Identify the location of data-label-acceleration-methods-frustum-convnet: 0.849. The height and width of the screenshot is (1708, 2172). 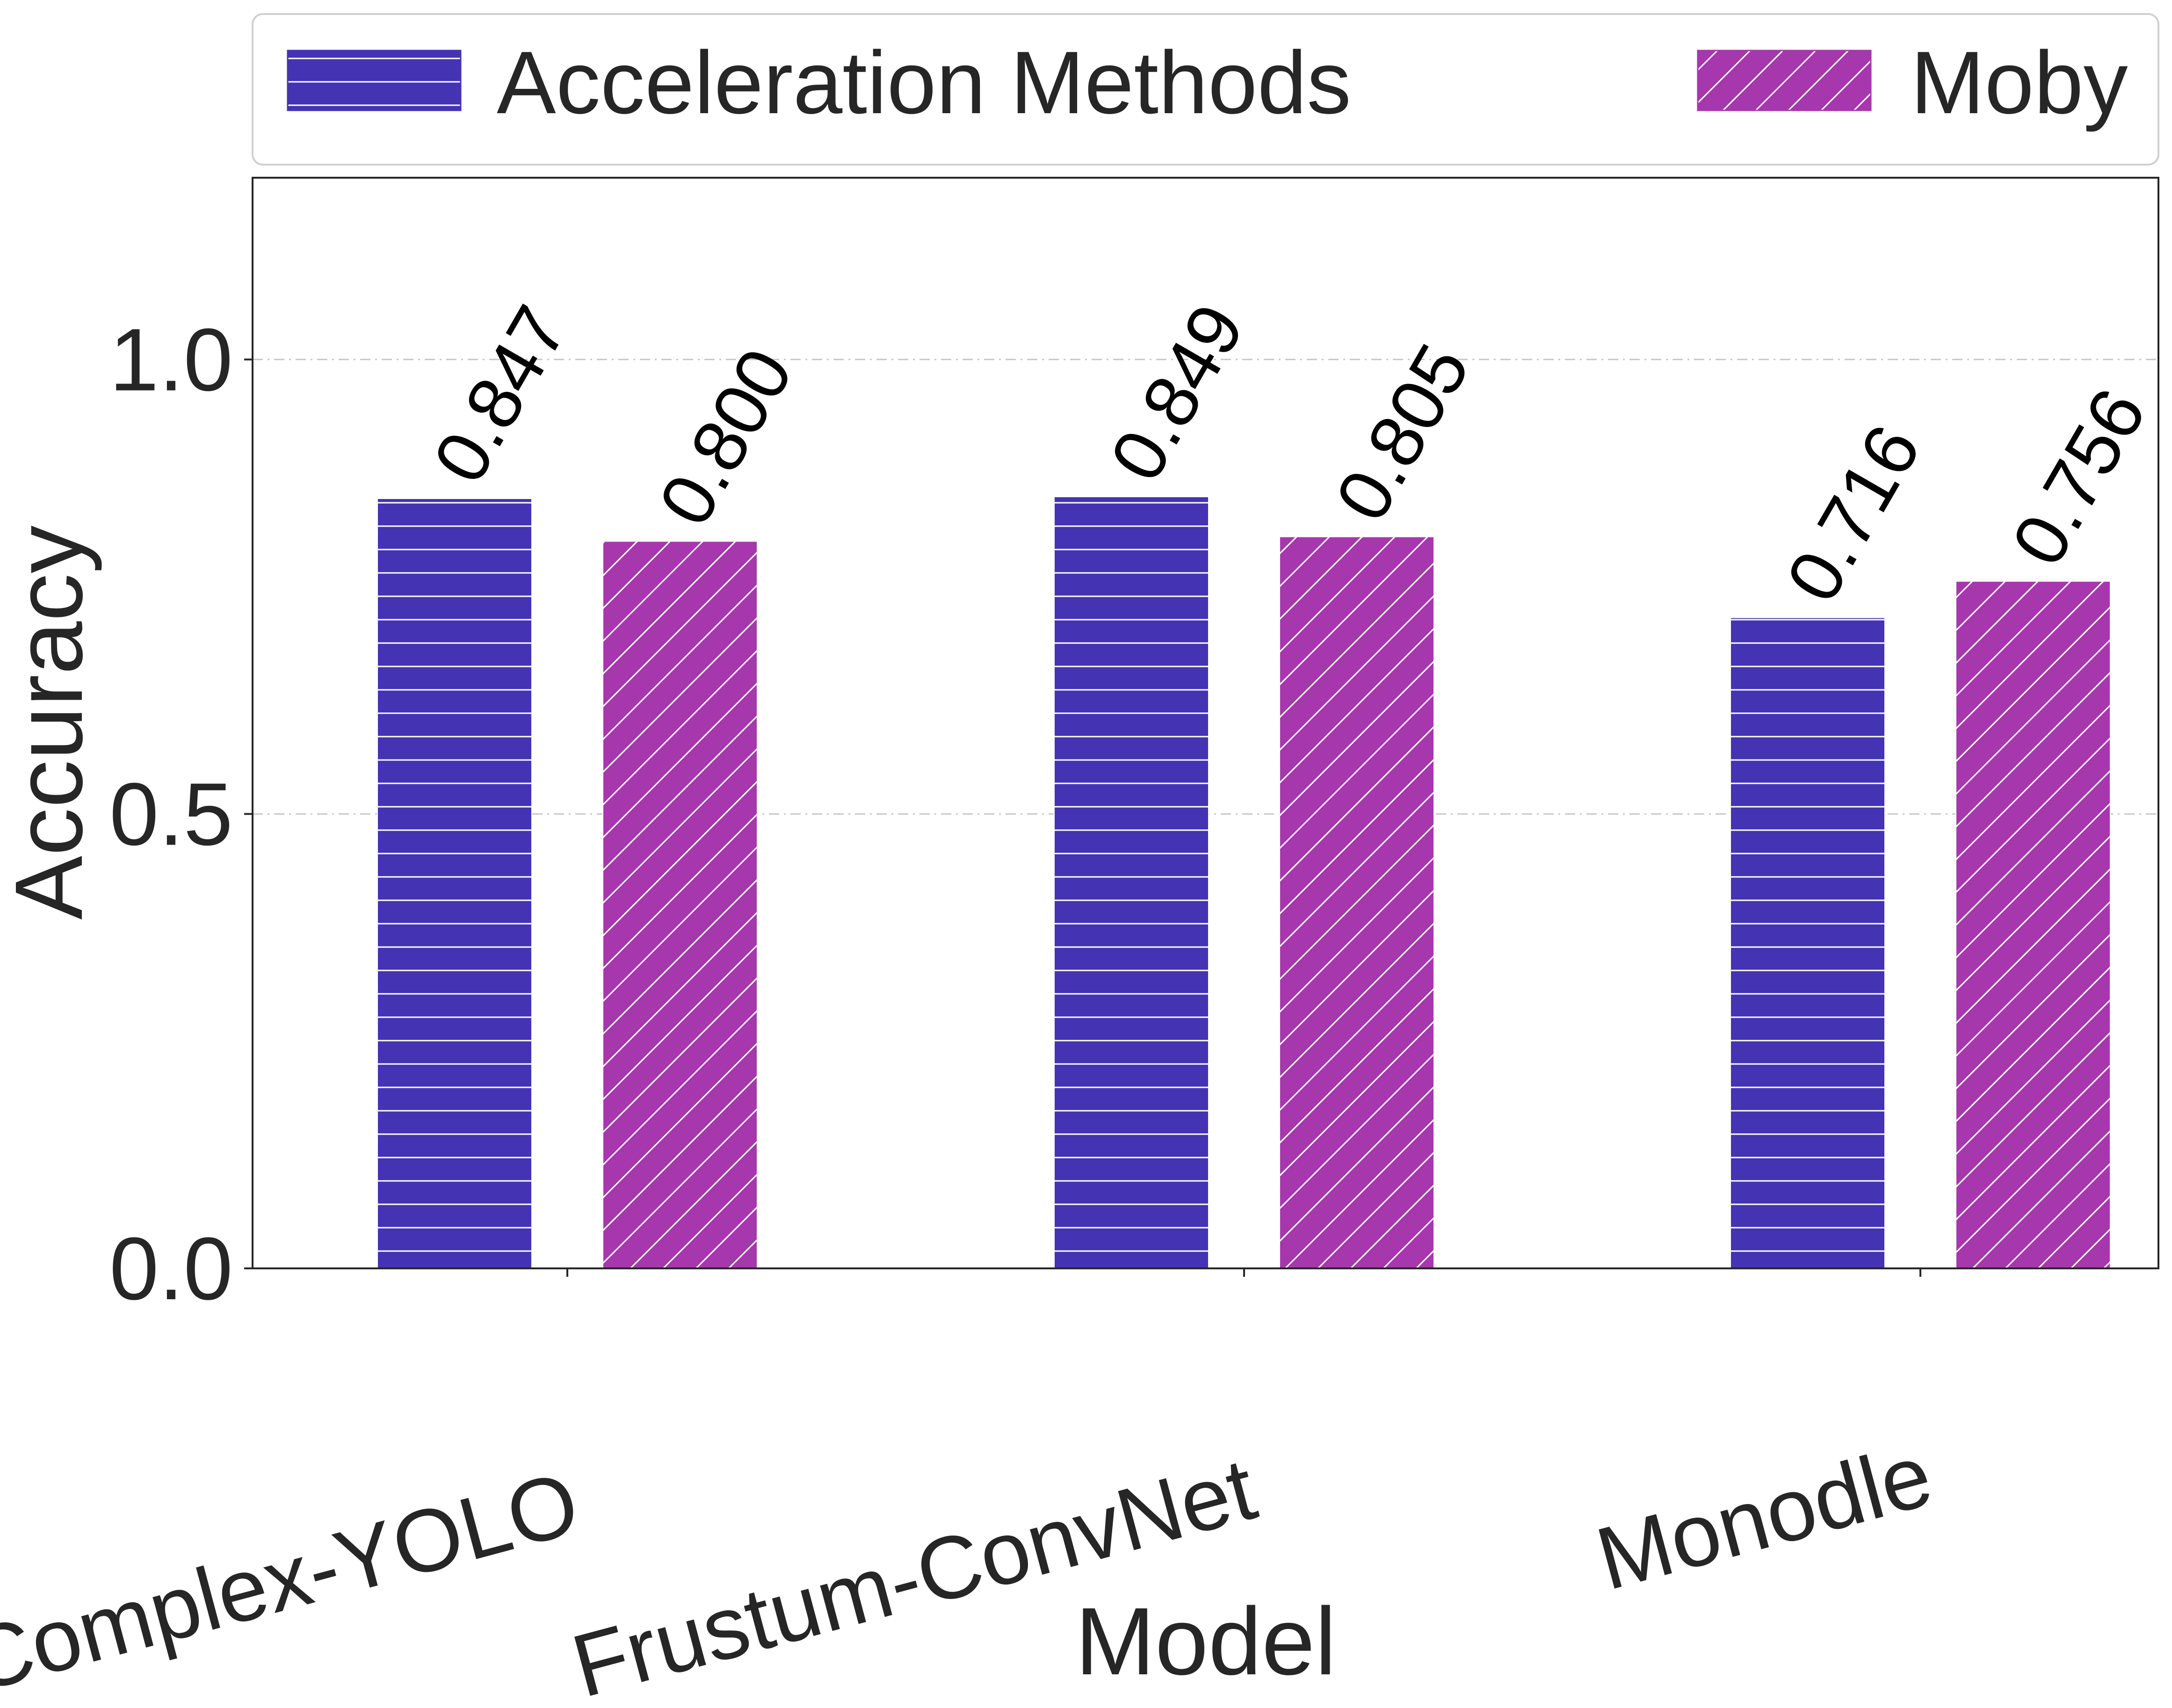
(1176, 392).